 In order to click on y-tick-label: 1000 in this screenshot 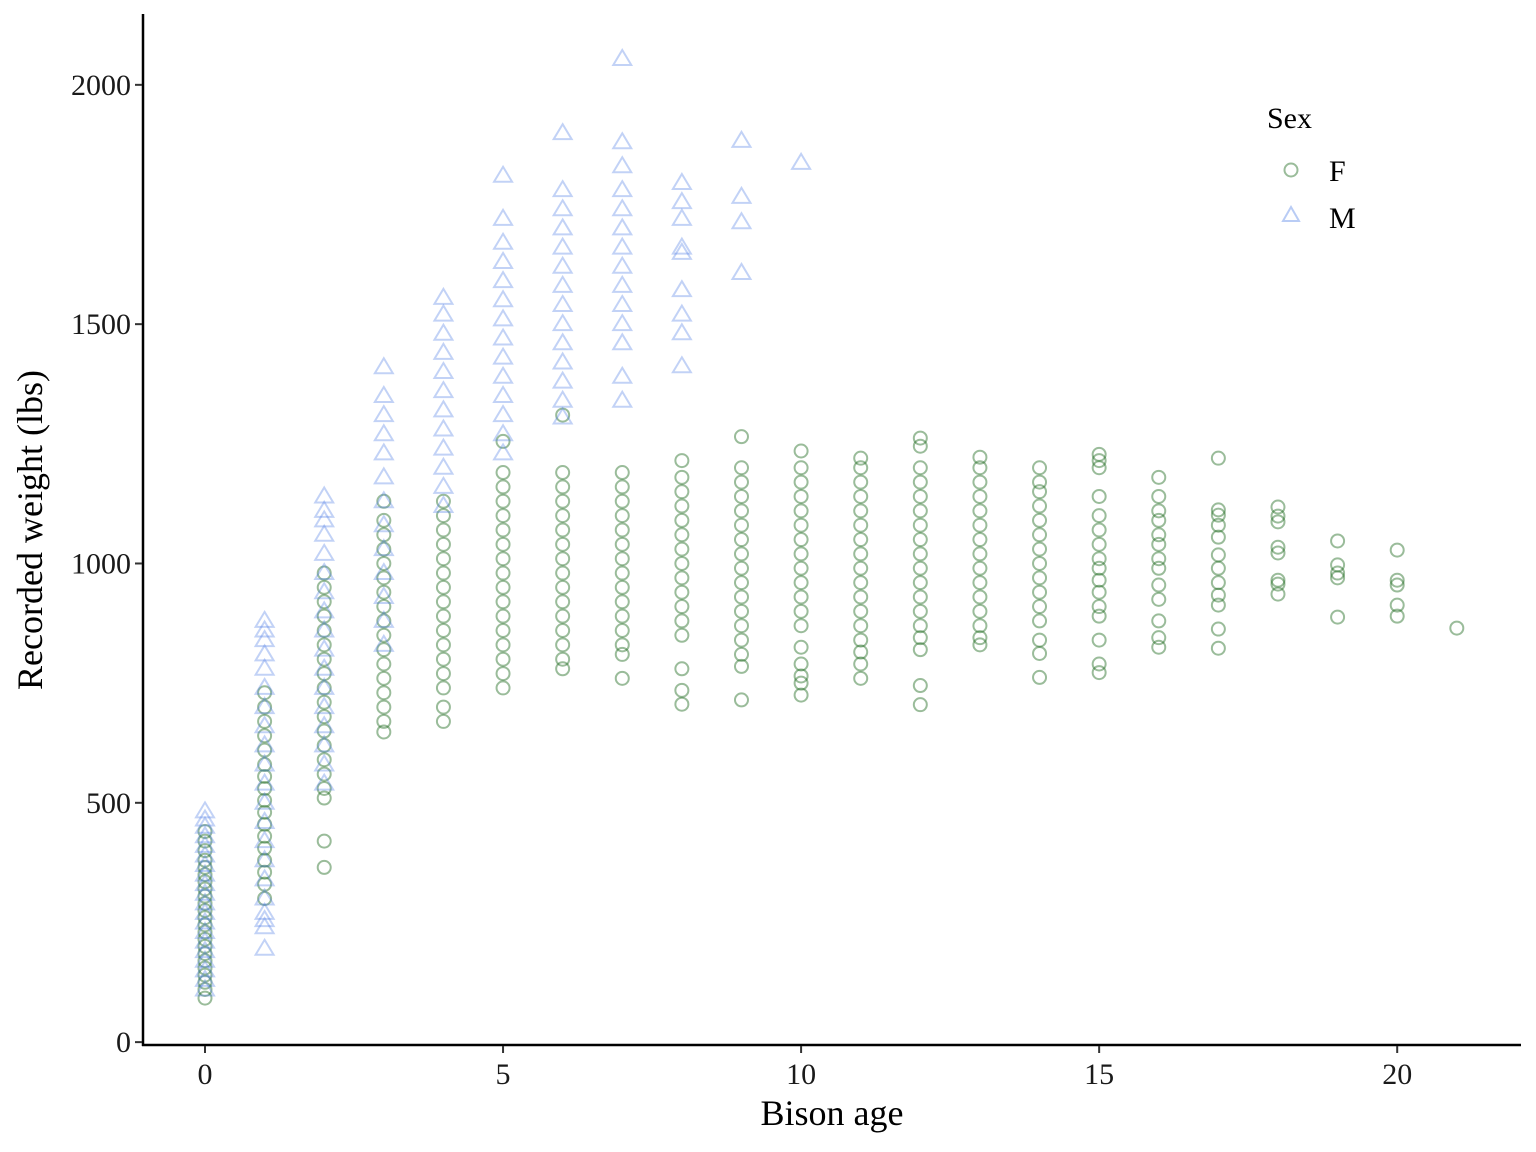, I will do `click(101, 563)`.